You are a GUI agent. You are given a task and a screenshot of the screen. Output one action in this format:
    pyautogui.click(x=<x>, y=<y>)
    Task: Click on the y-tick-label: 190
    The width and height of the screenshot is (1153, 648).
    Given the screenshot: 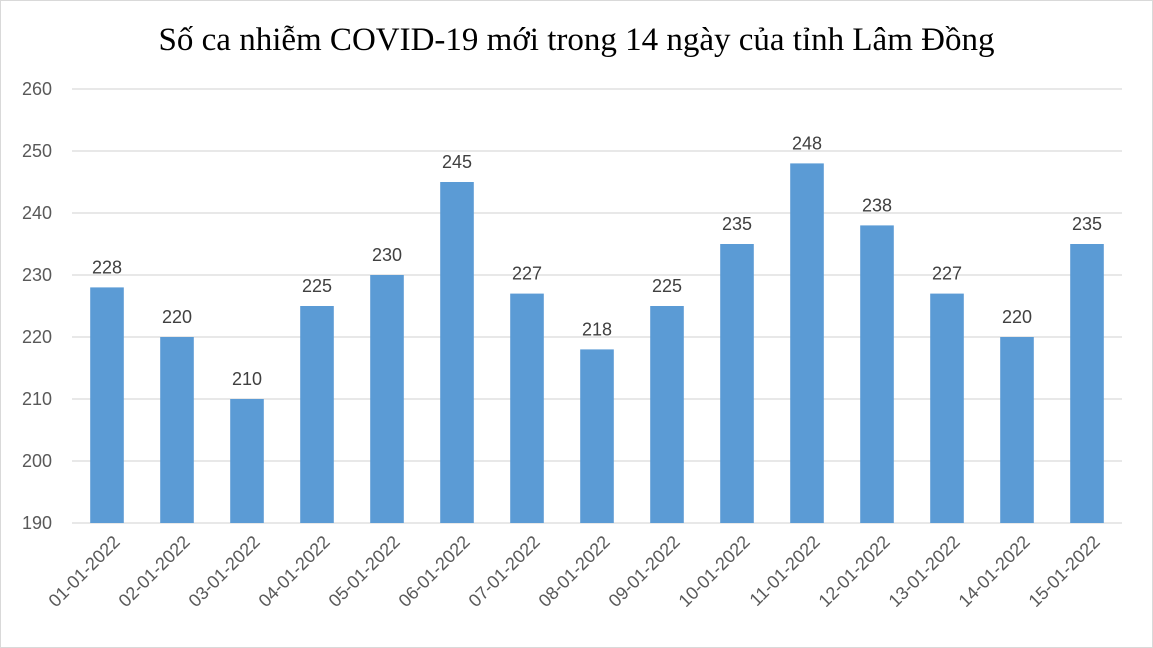 What is the action you would take?
    pyautogui.click(x=37, y=523)
    